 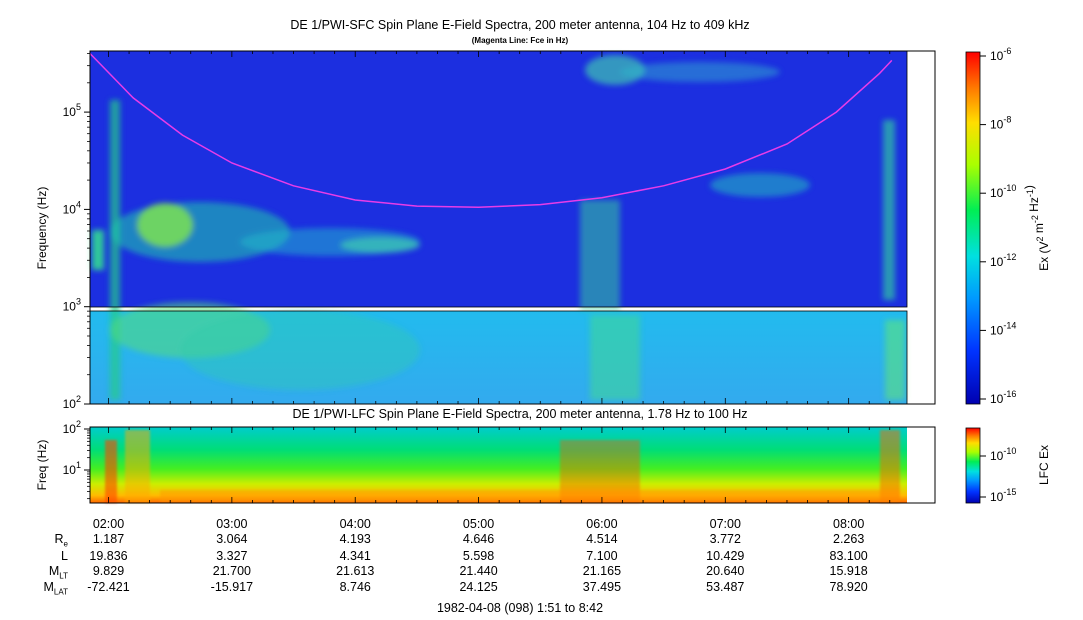 What do you see at coordinates (602, 539) in the screenshot?
I see `ephemeris-value: 4.514` at bounding box center [602, 539].